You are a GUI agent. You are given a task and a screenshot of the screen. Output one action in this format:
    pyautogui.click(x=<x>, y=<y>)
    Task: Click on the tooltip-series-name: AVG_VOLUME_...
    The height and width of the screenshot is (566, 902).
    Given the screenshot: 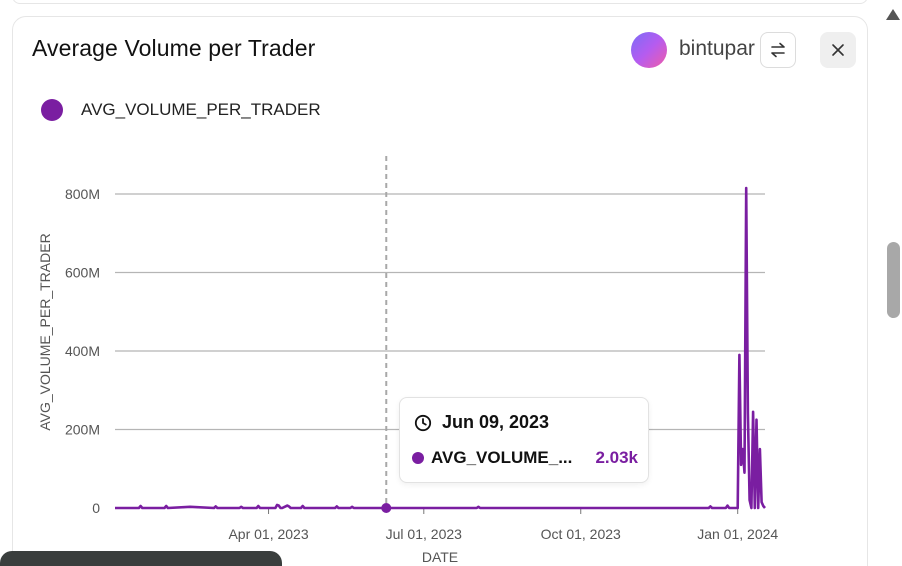 What is the action you would take?
    pyautogui.click(x=502, y=457)
    